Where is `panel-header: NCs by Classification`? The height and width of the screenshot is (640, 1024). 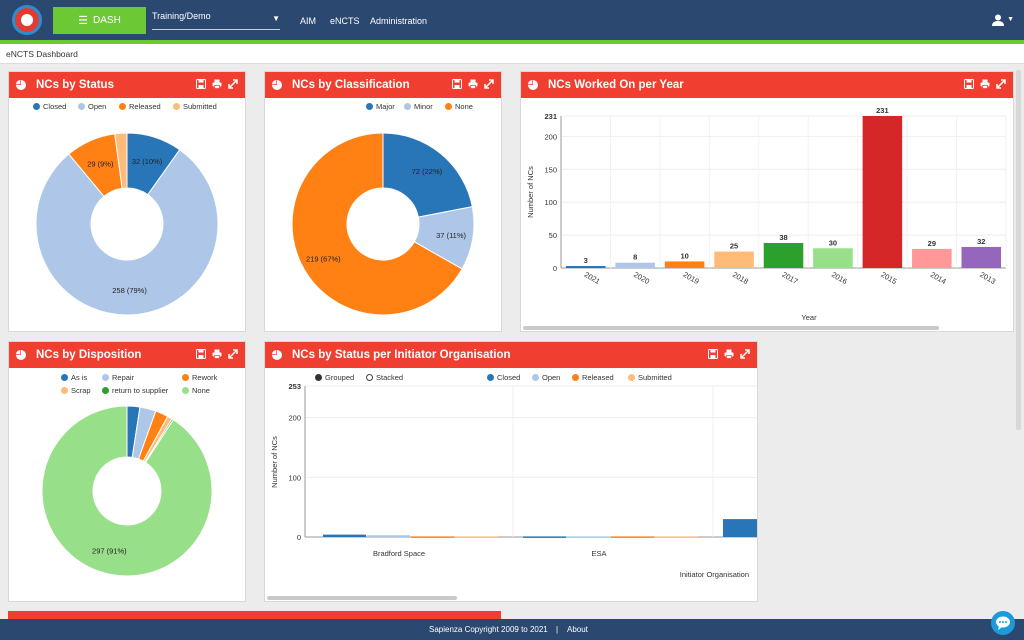
panel-header: NCs by Classification is located at coordinates (383, 85).